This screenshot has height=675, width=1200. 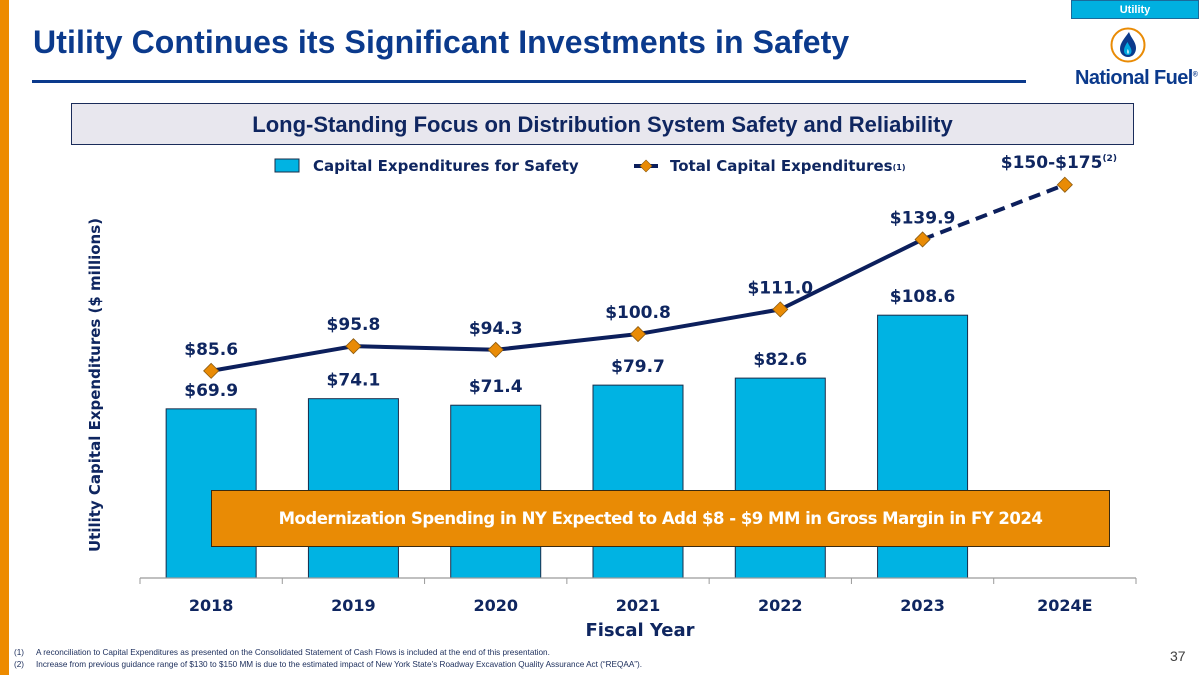 What do you see at coordinates (780, 360) in the screenshot?
I see `bar-value-label-2022: $82.6` at bounding box center [780, 360].